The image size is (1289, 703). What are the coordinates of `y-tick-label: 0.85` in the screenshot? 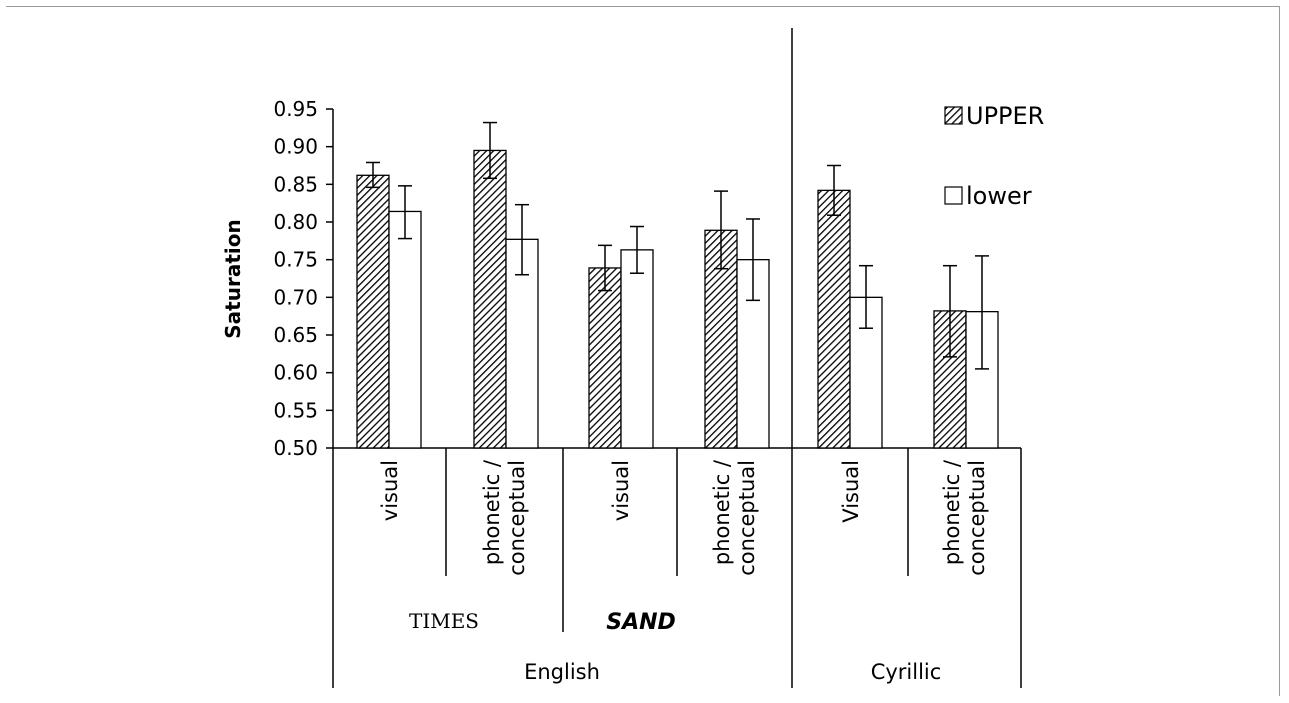 It's located at (295, 184).